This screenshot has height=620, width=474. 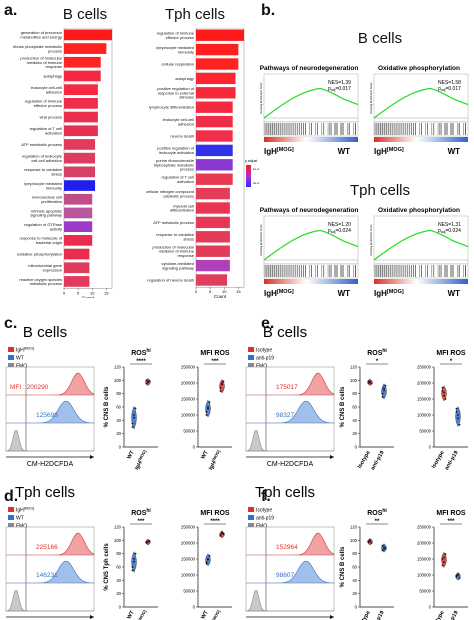 I want to click on flow-hist-fmo, so click(x=49, y=440).